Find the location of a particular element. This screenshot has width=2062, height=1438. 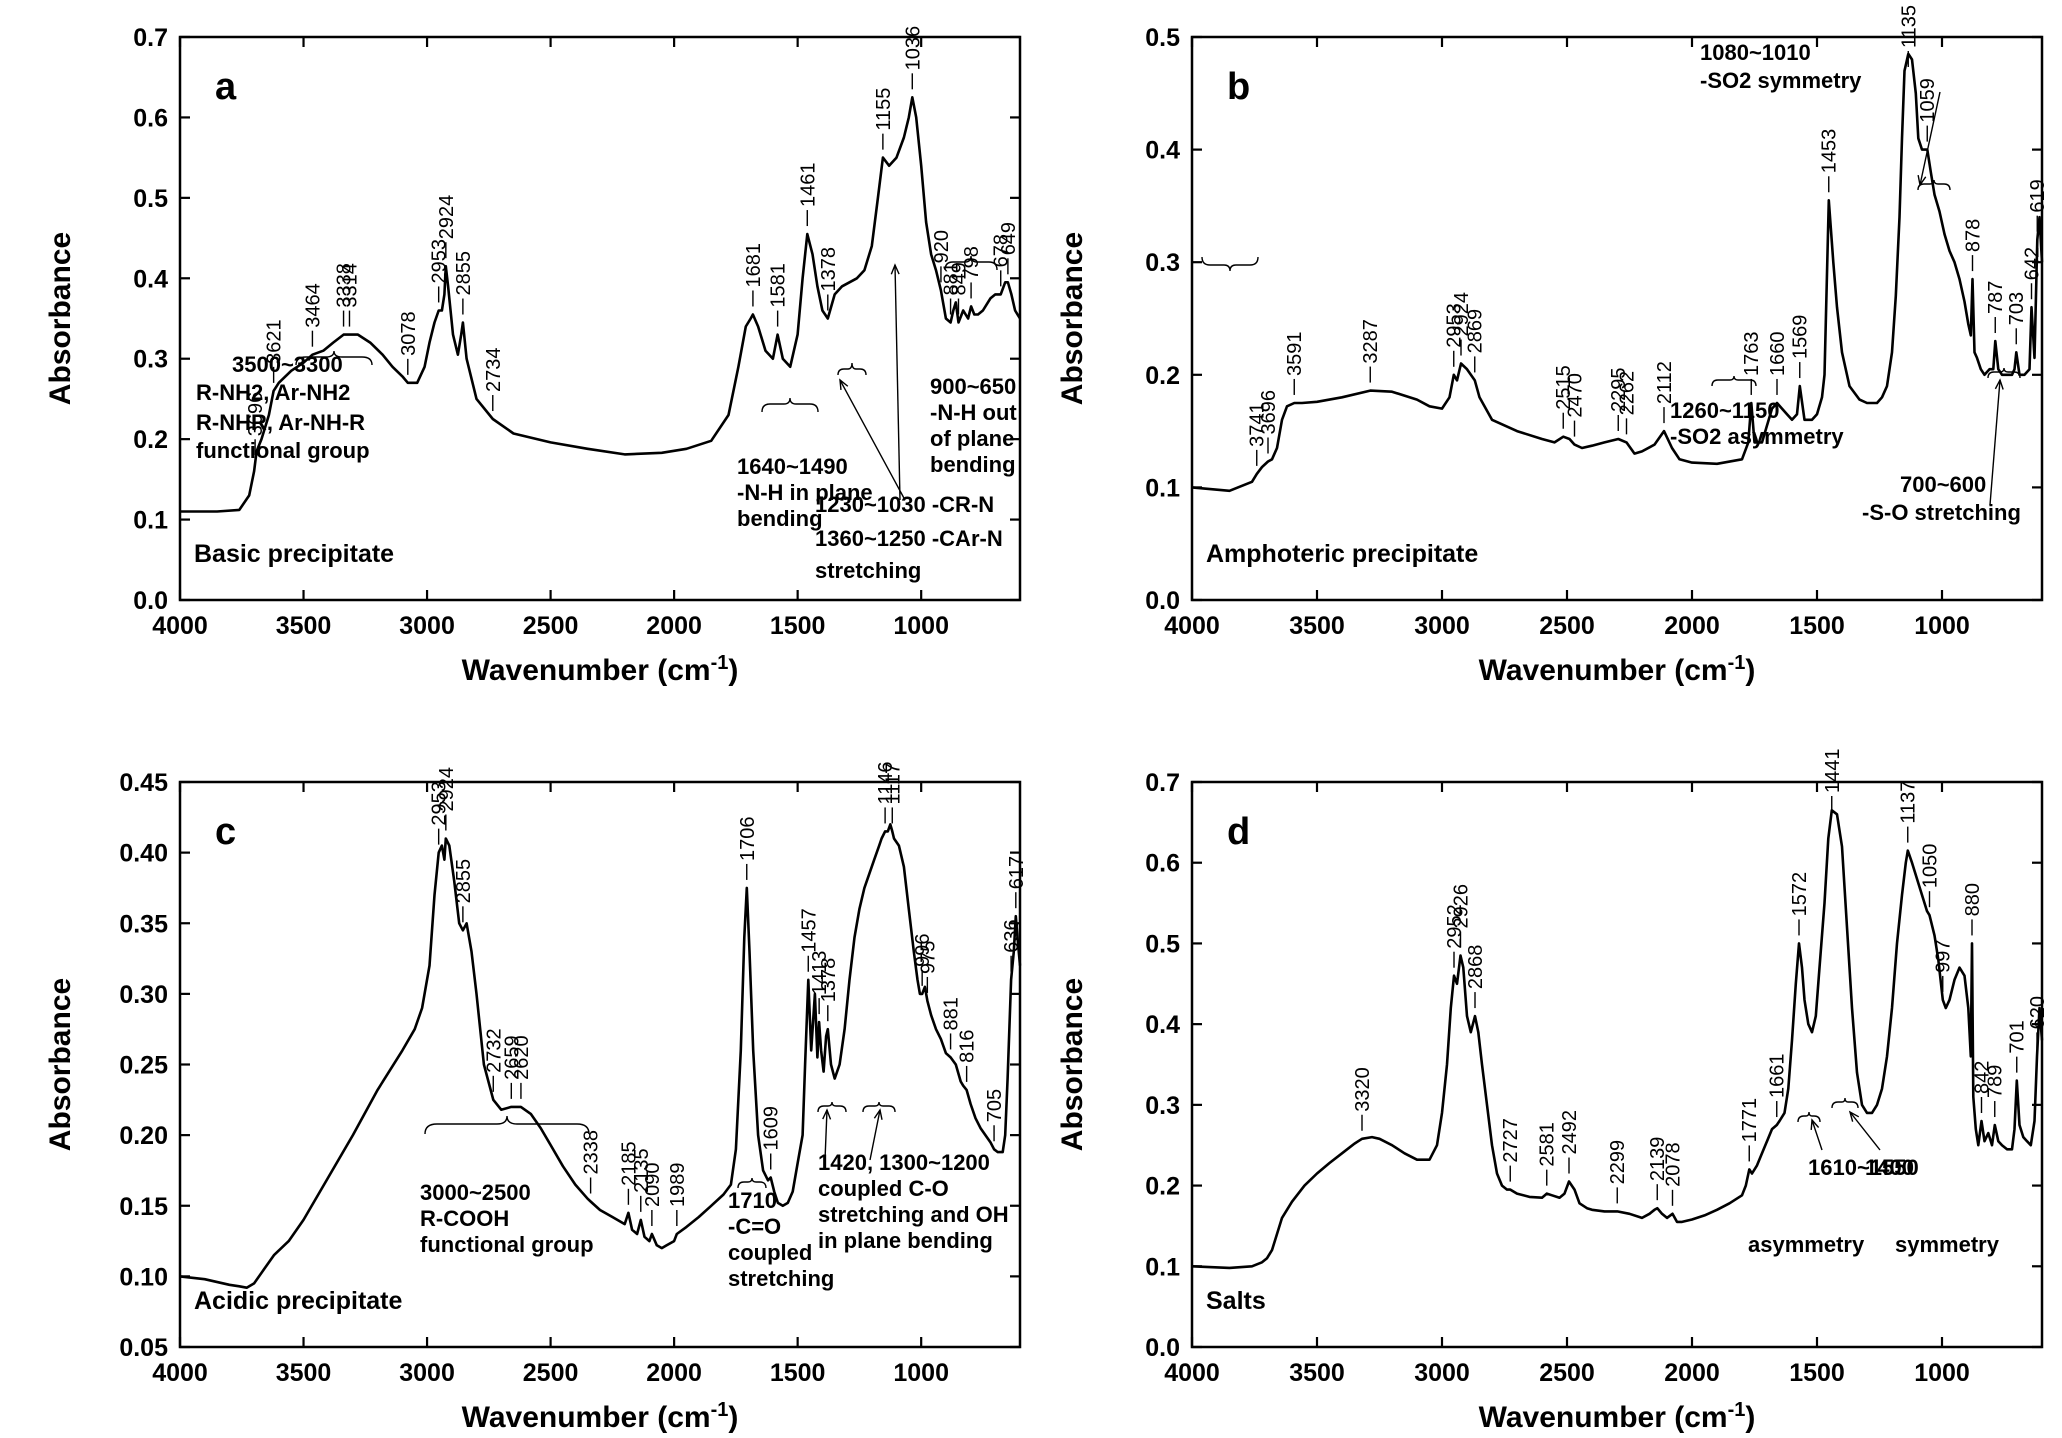

peak-label: 1661 is located at coordinates (1778, 1076).